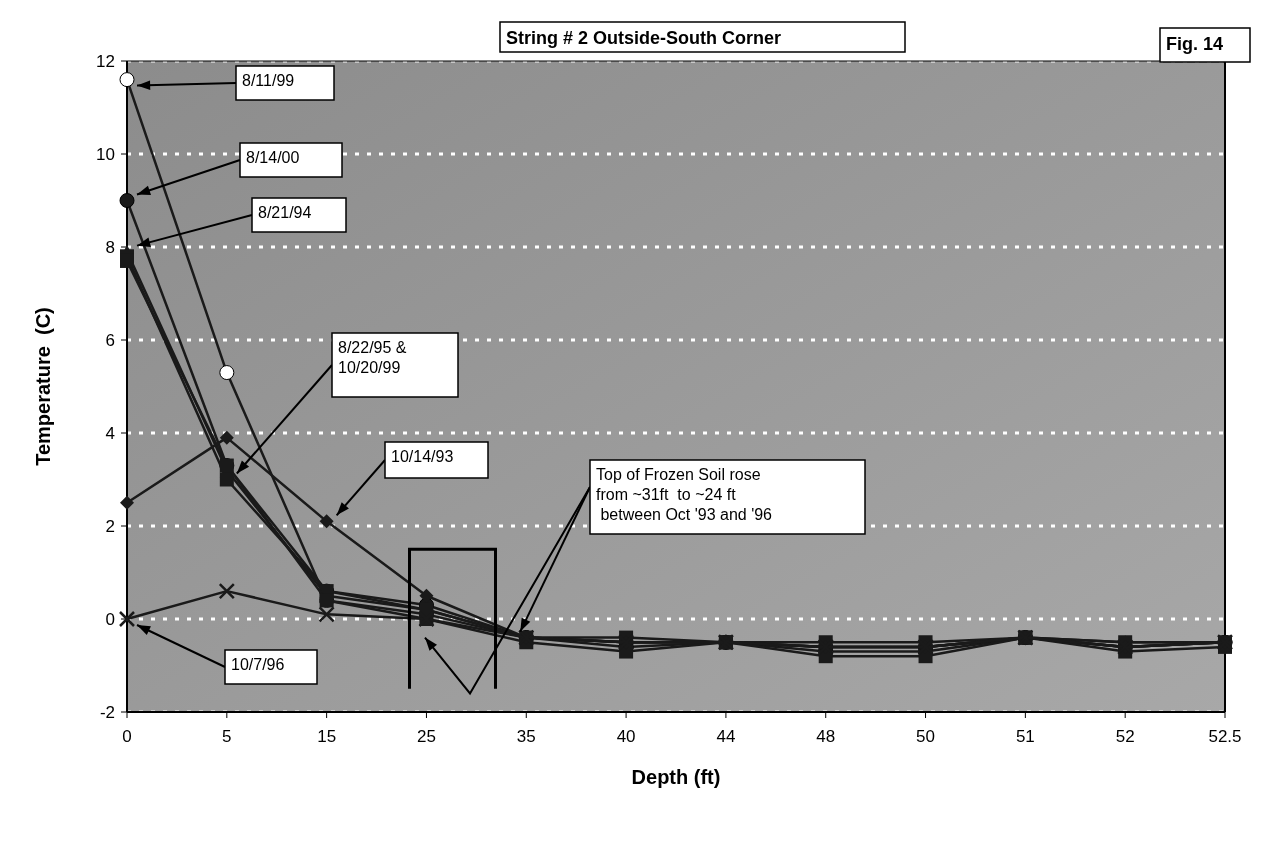 The width and height of the screenshot is (1279, 844). I want to click on y-tick-label: 10, so click(105, 154).